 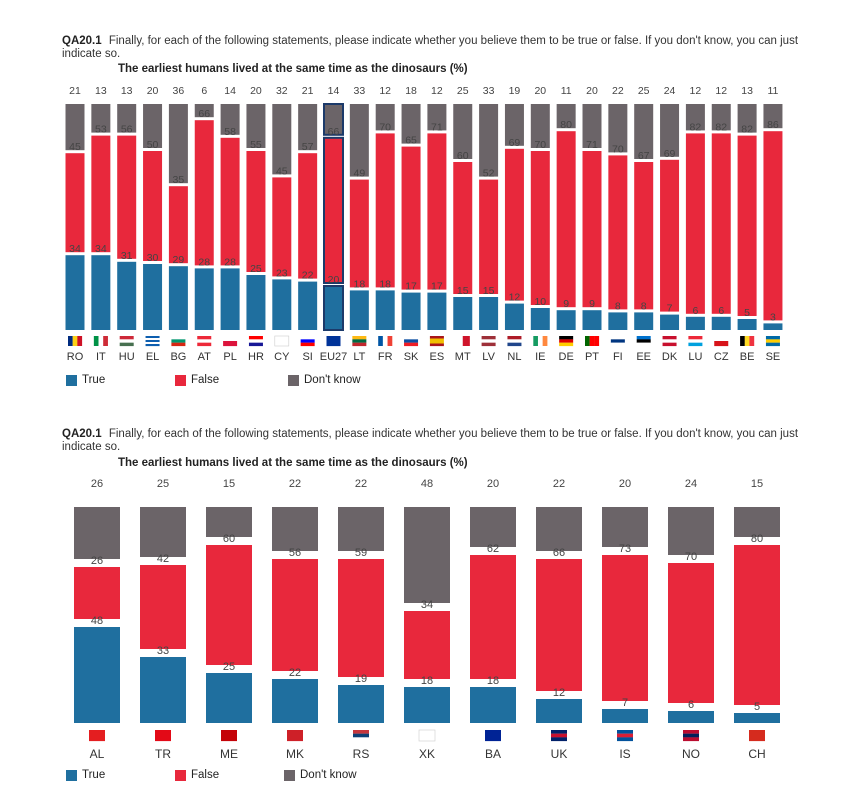 I want to click on flag-eu27-icon, so click(x=333, y=341).